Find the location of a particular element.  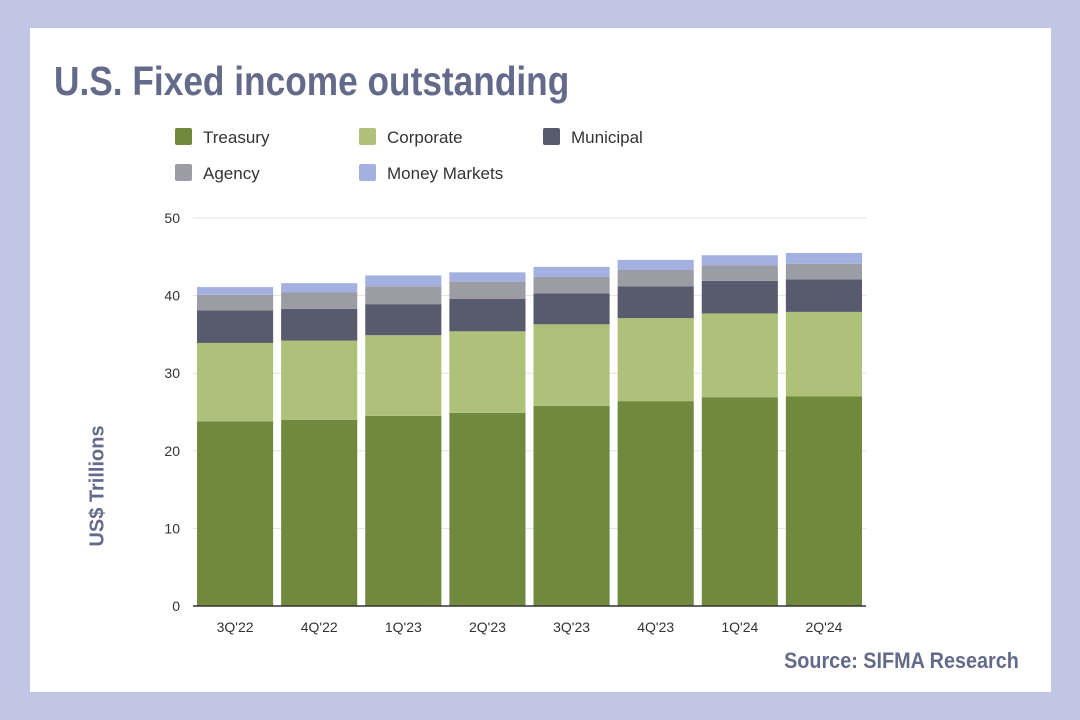

y-tick-label: 20 is located at coordinates (172, 451).